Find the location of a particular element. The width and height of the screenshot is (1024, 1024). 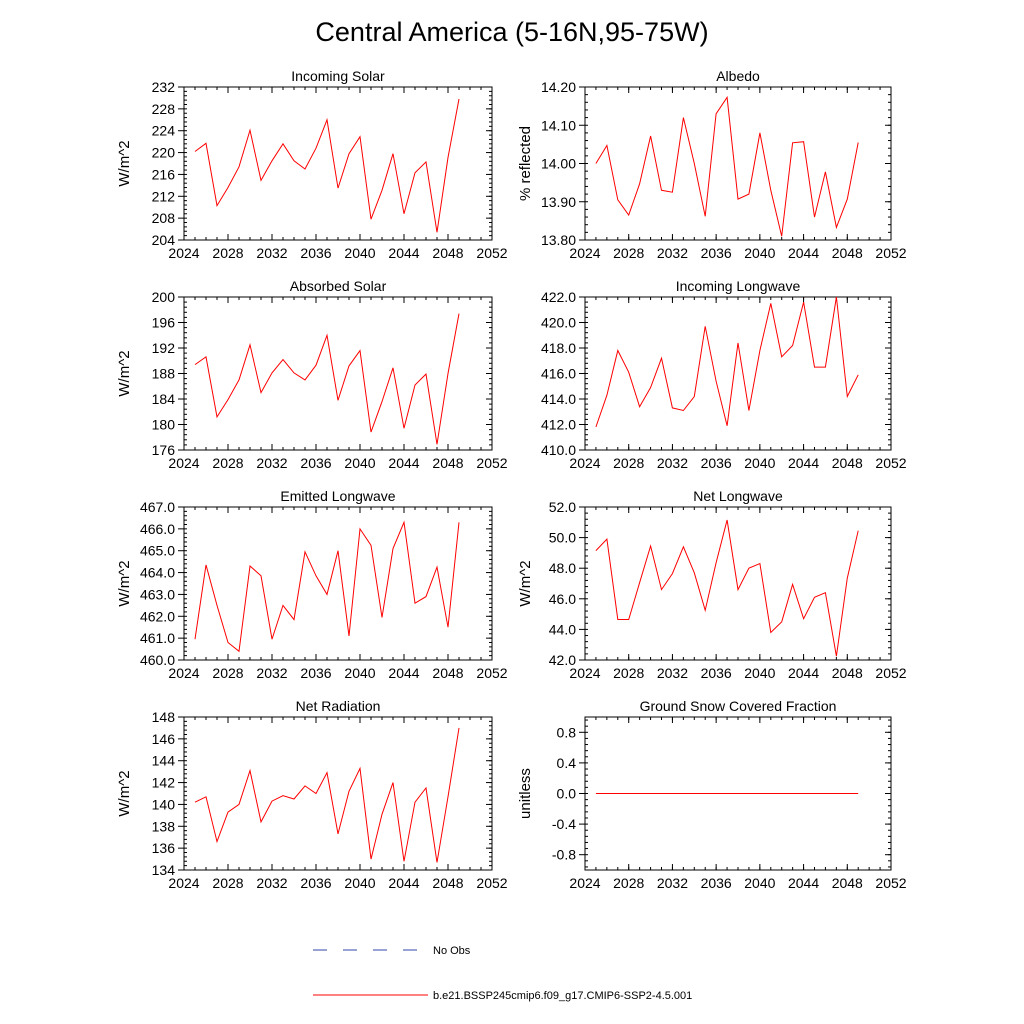

panel-title: Incoming Solar is located at coordinates (338, 76).